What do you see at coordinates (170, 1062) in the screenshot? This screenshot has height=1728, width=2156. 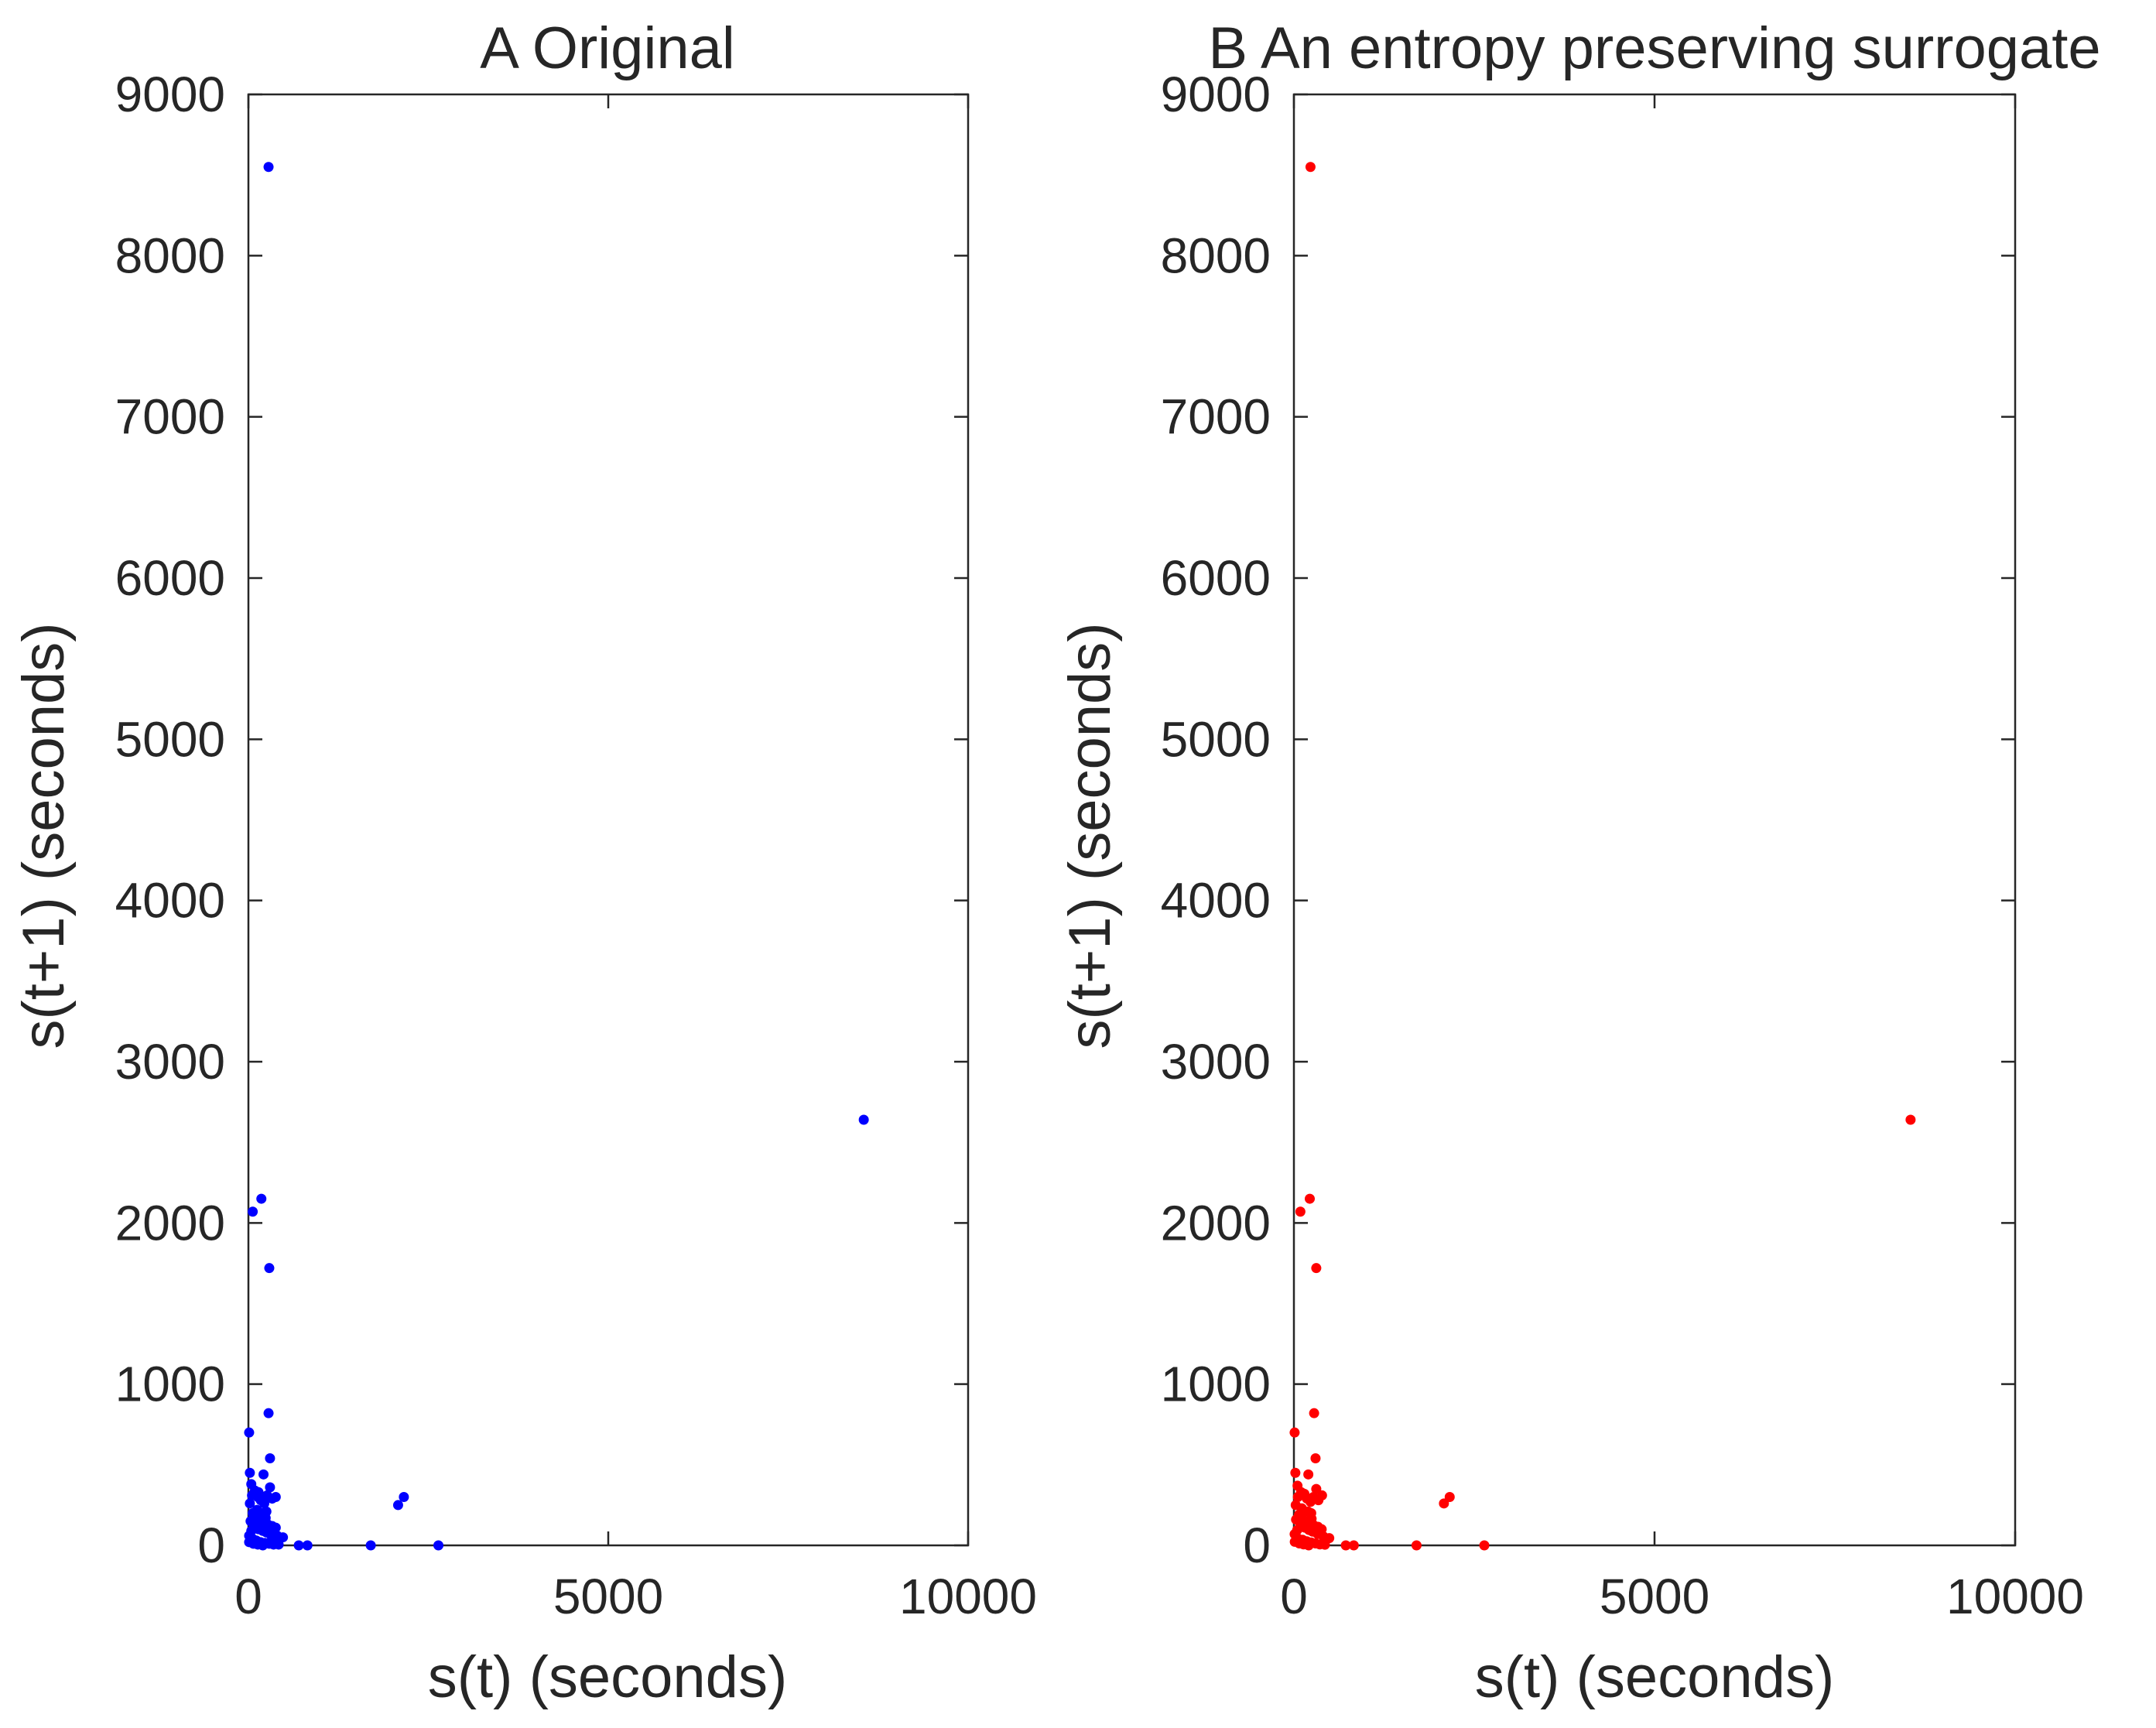 I see `panel-a-ytick-label: 3000` at bounding box center [170, 1062].